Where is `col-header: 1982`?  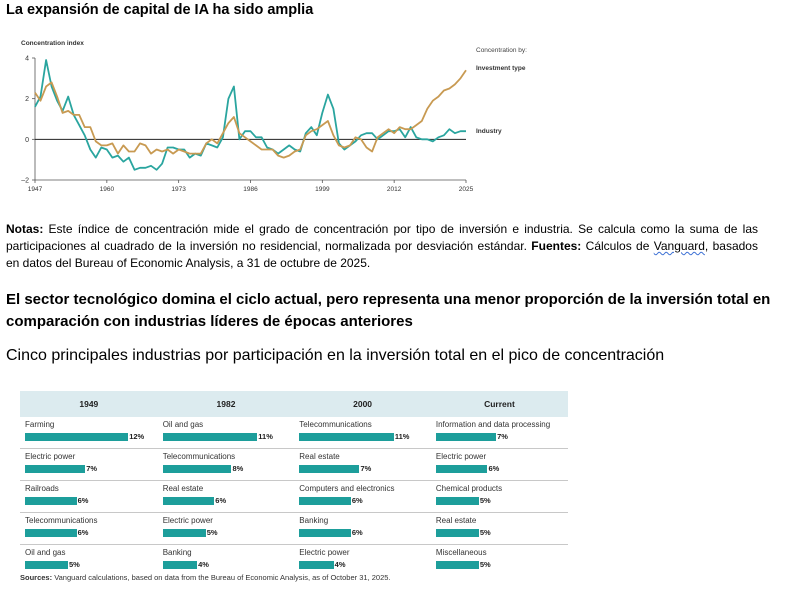 col-header: 1982 is located at coordinates (226, 404).